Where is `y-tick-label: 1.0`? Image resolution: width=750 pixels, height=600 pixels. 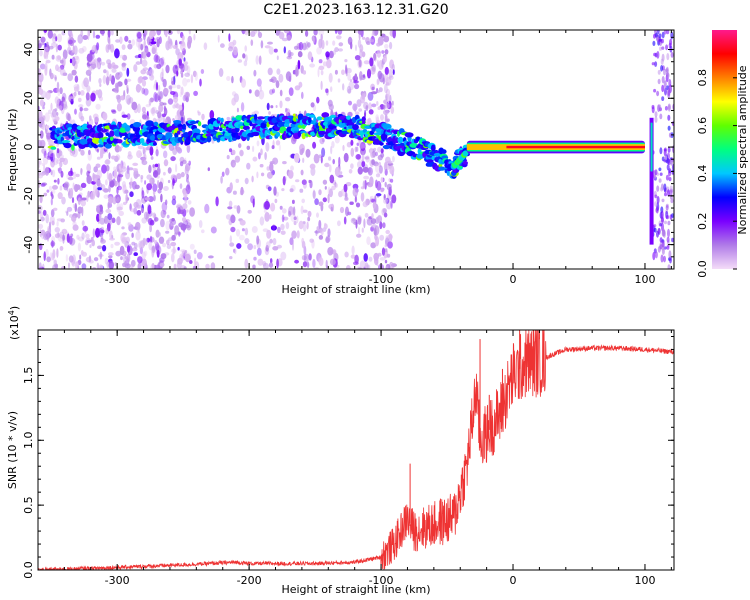 y-tick-label: 1.0 is located at coordinates (28, 441).